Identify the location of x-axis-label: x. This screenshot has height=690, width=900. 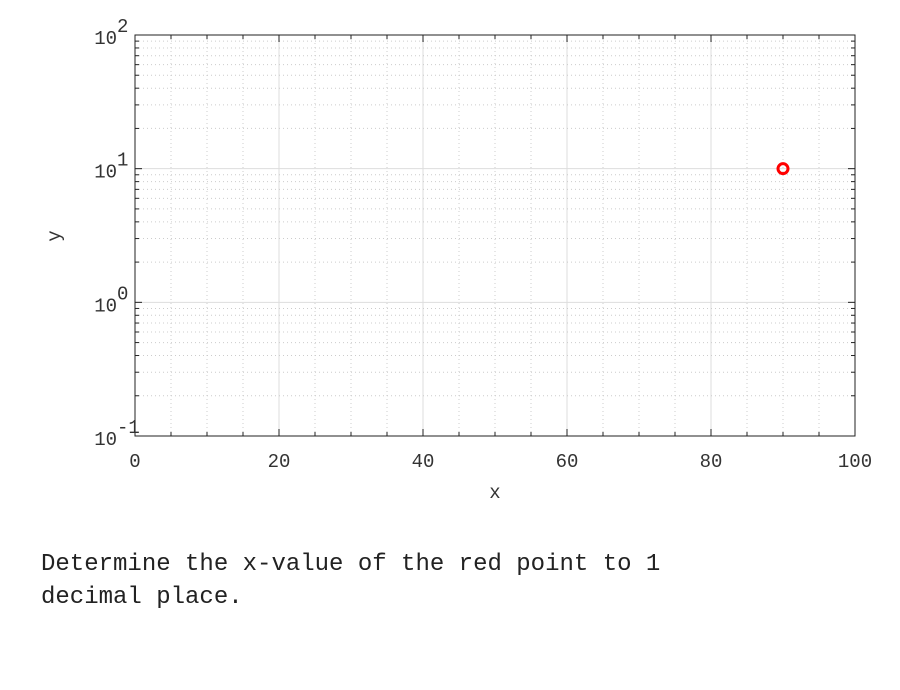
(494, 493).